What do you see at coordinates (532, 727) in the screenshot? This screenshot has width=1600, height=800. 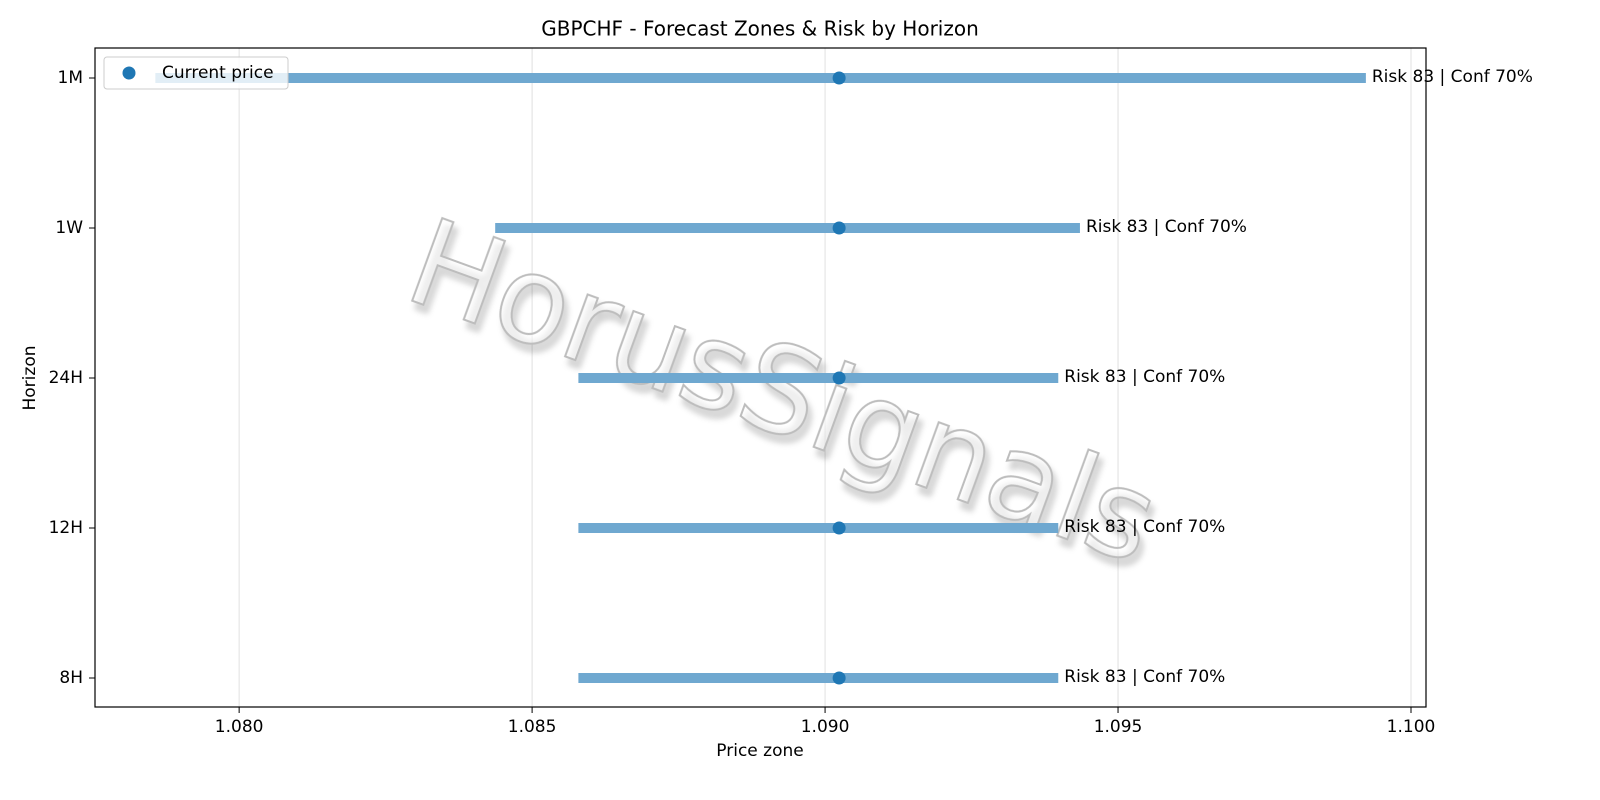 I see `x-tick-label: 1.085` at bounding box center [532, 727].